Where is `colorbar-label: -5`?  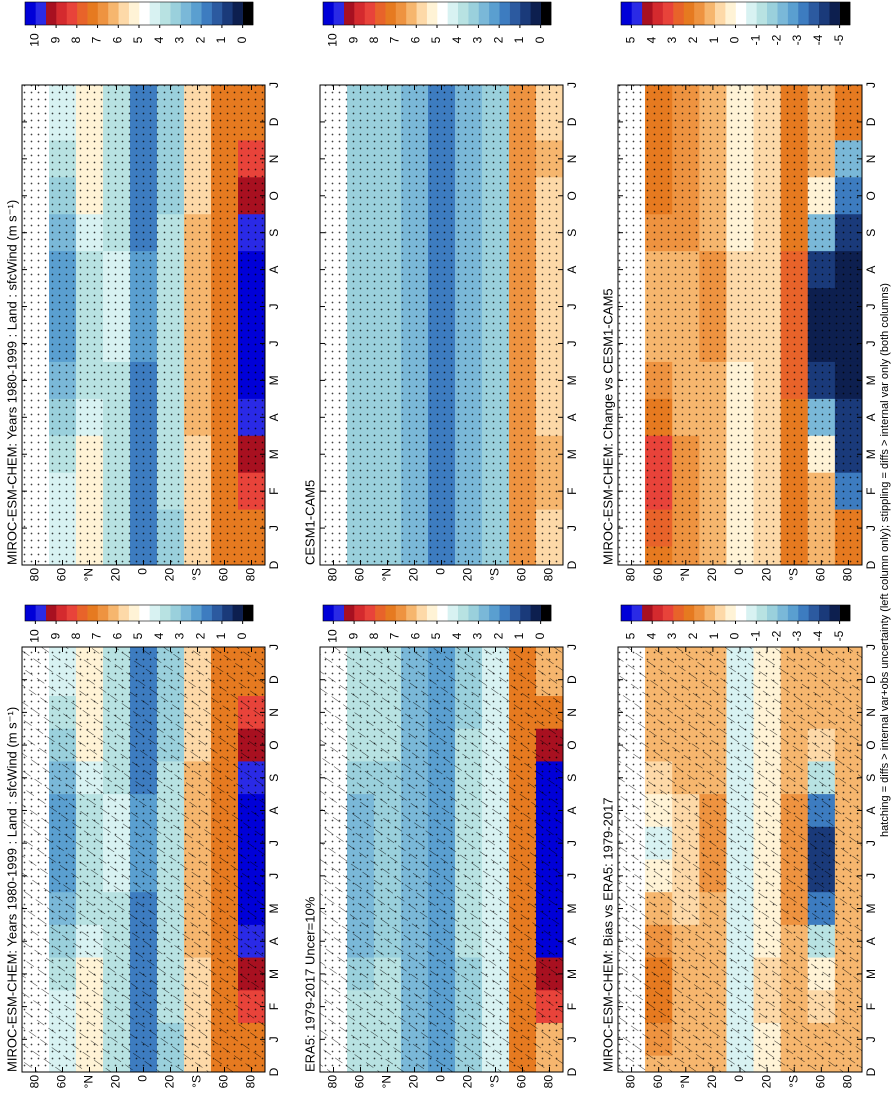 colorbar-label: -5 is located at coordinates (839, 635).